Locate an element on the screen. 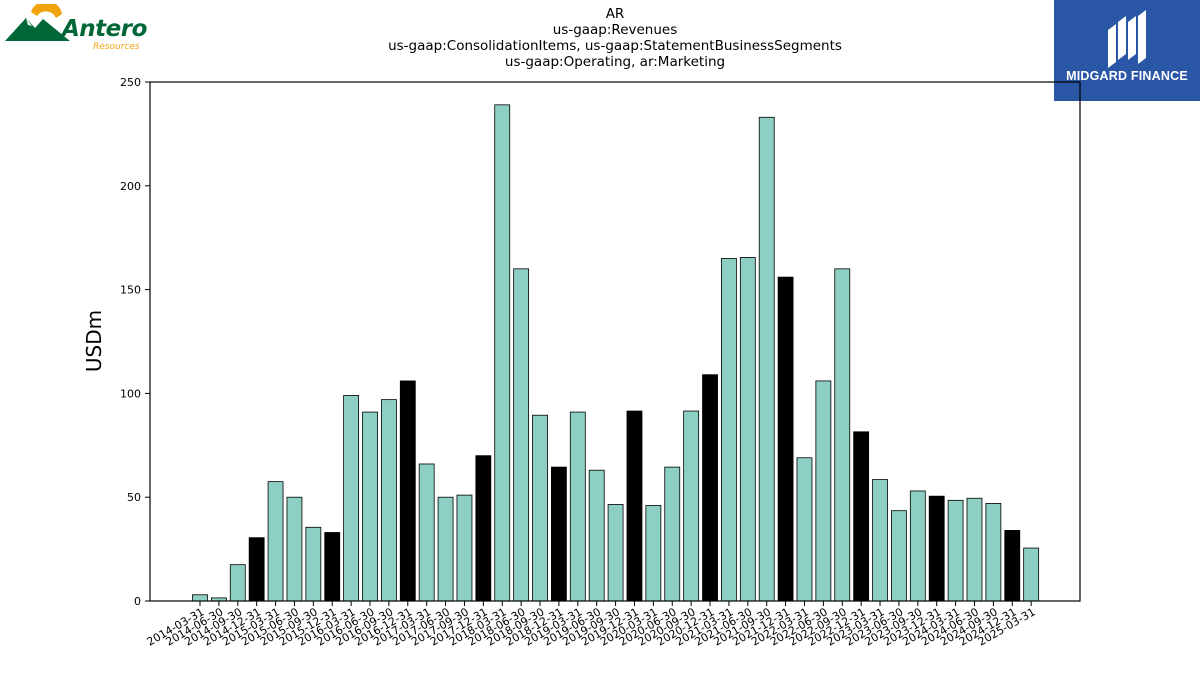 This screenshot has height=675, width=1200. y-tick-label-50: 50 is located at coordinates (134, 497).